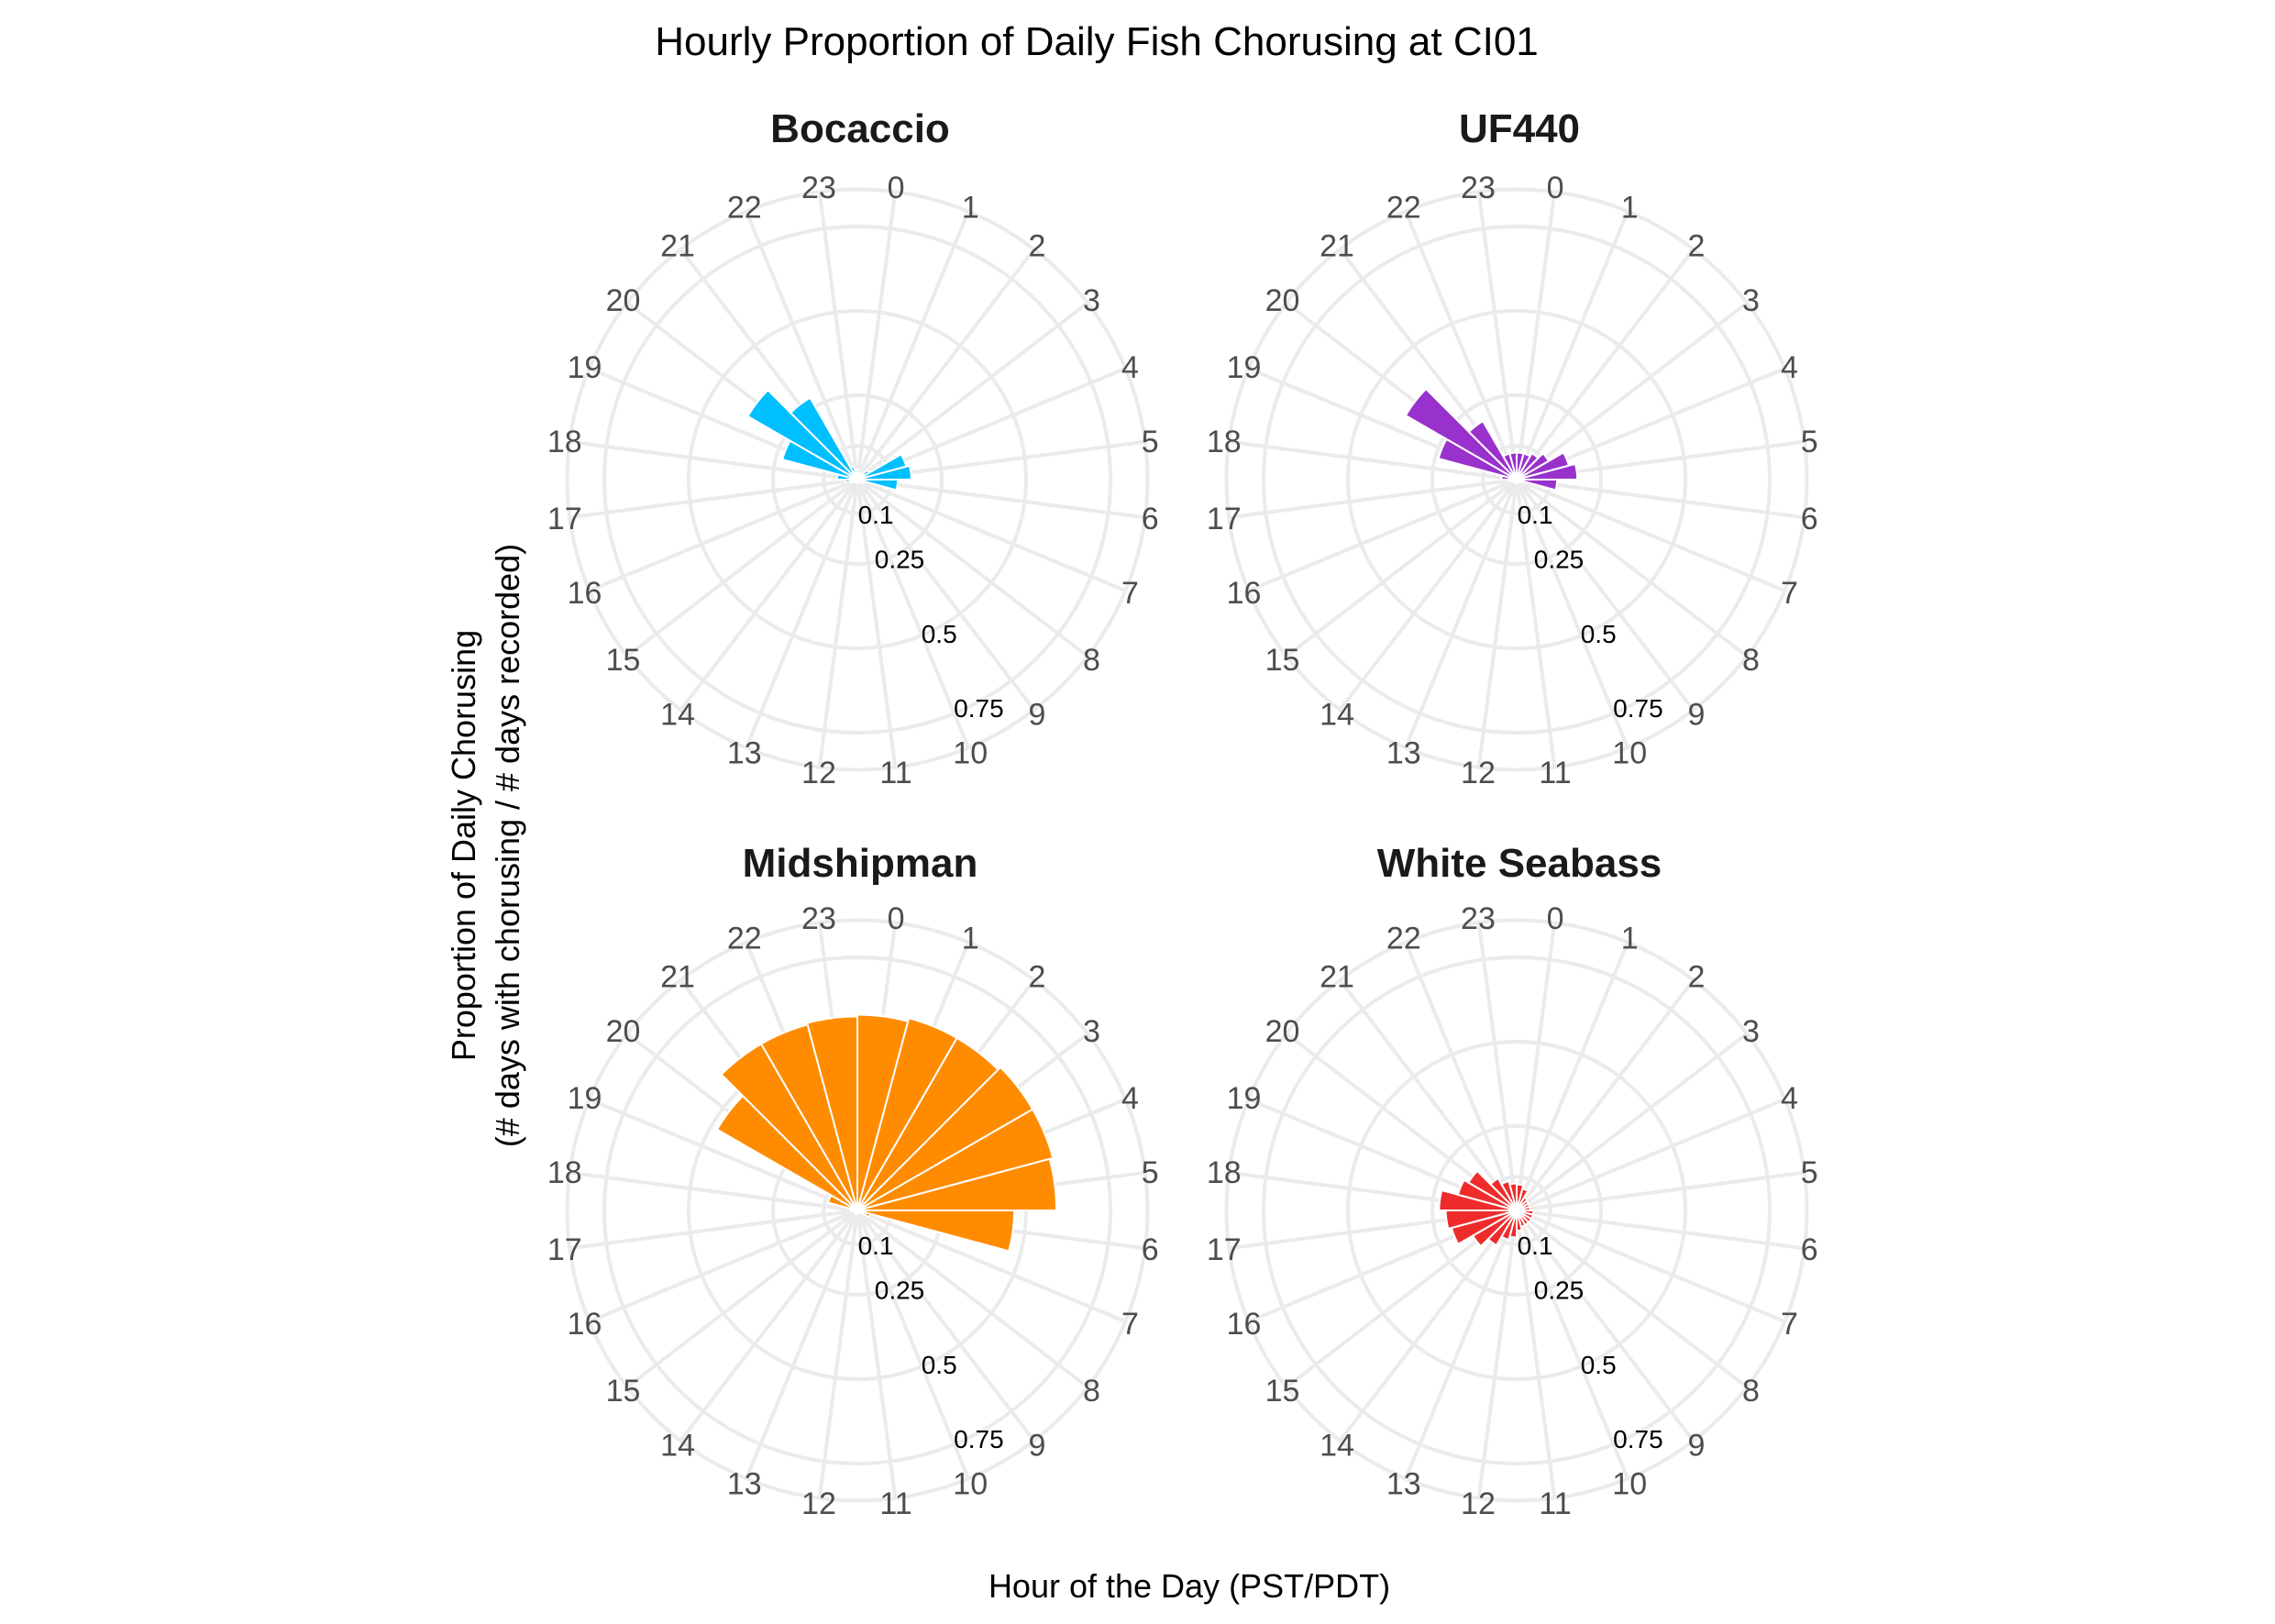 This screenshot has width=2275, height=1624. I want to click on hour-tick-label: 17, so click(1224, 519).